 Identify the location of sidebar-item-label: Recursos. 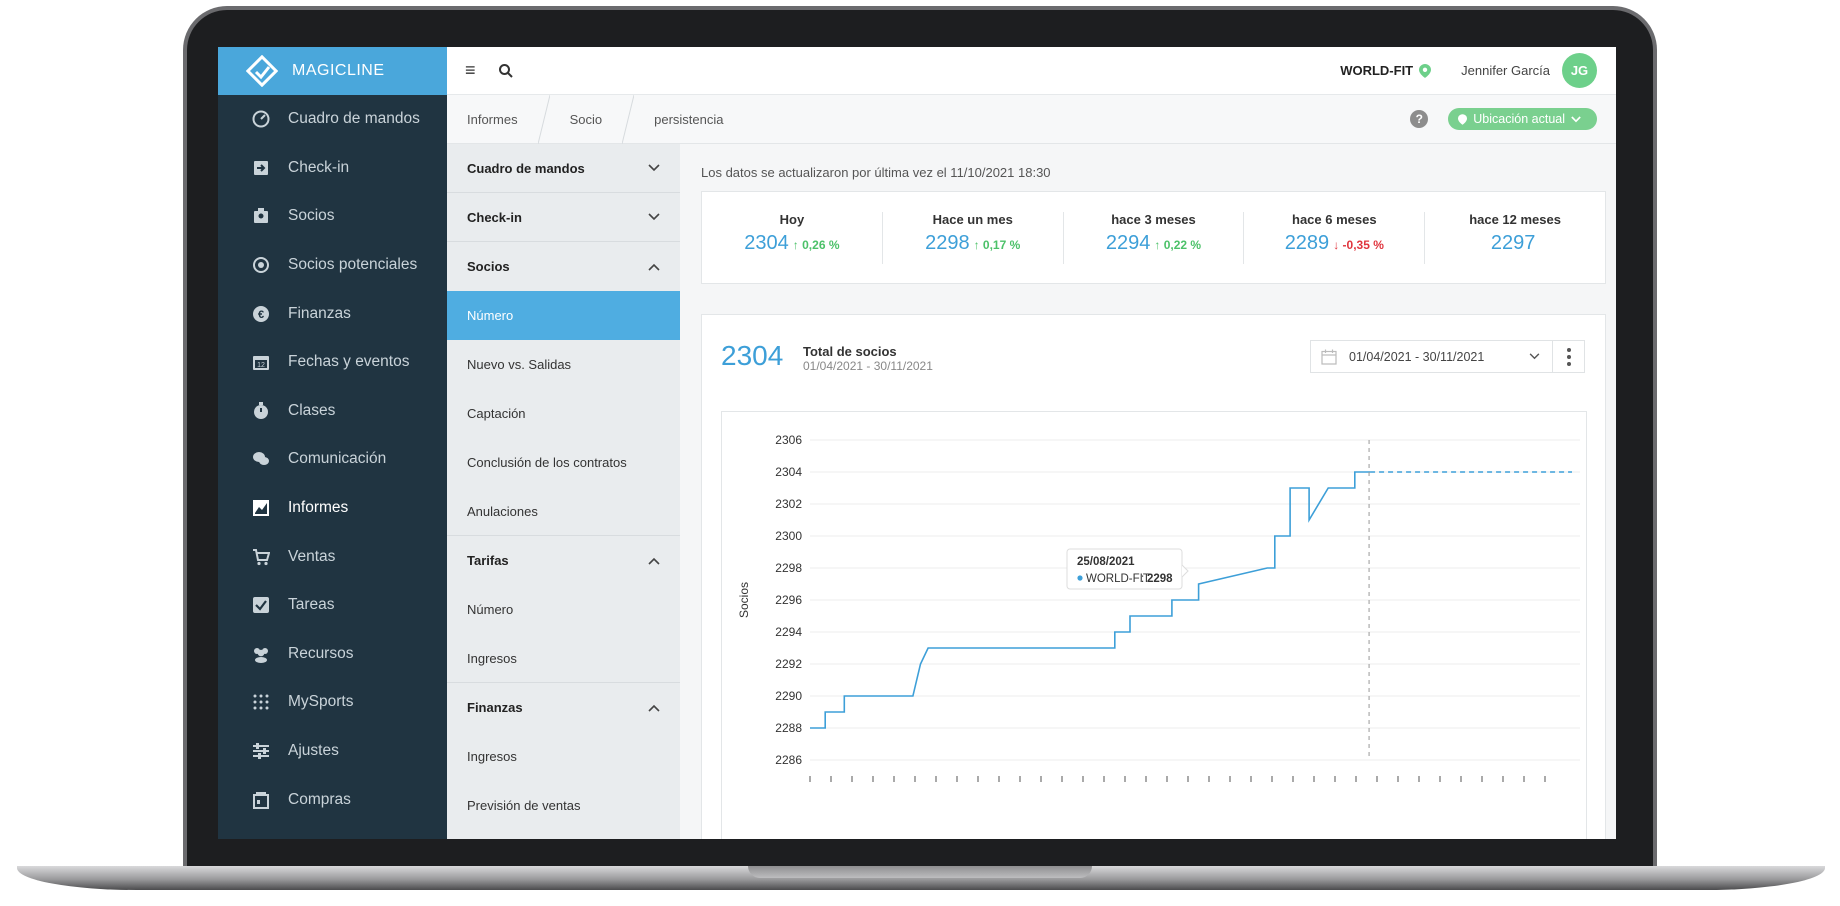
(321, 653).